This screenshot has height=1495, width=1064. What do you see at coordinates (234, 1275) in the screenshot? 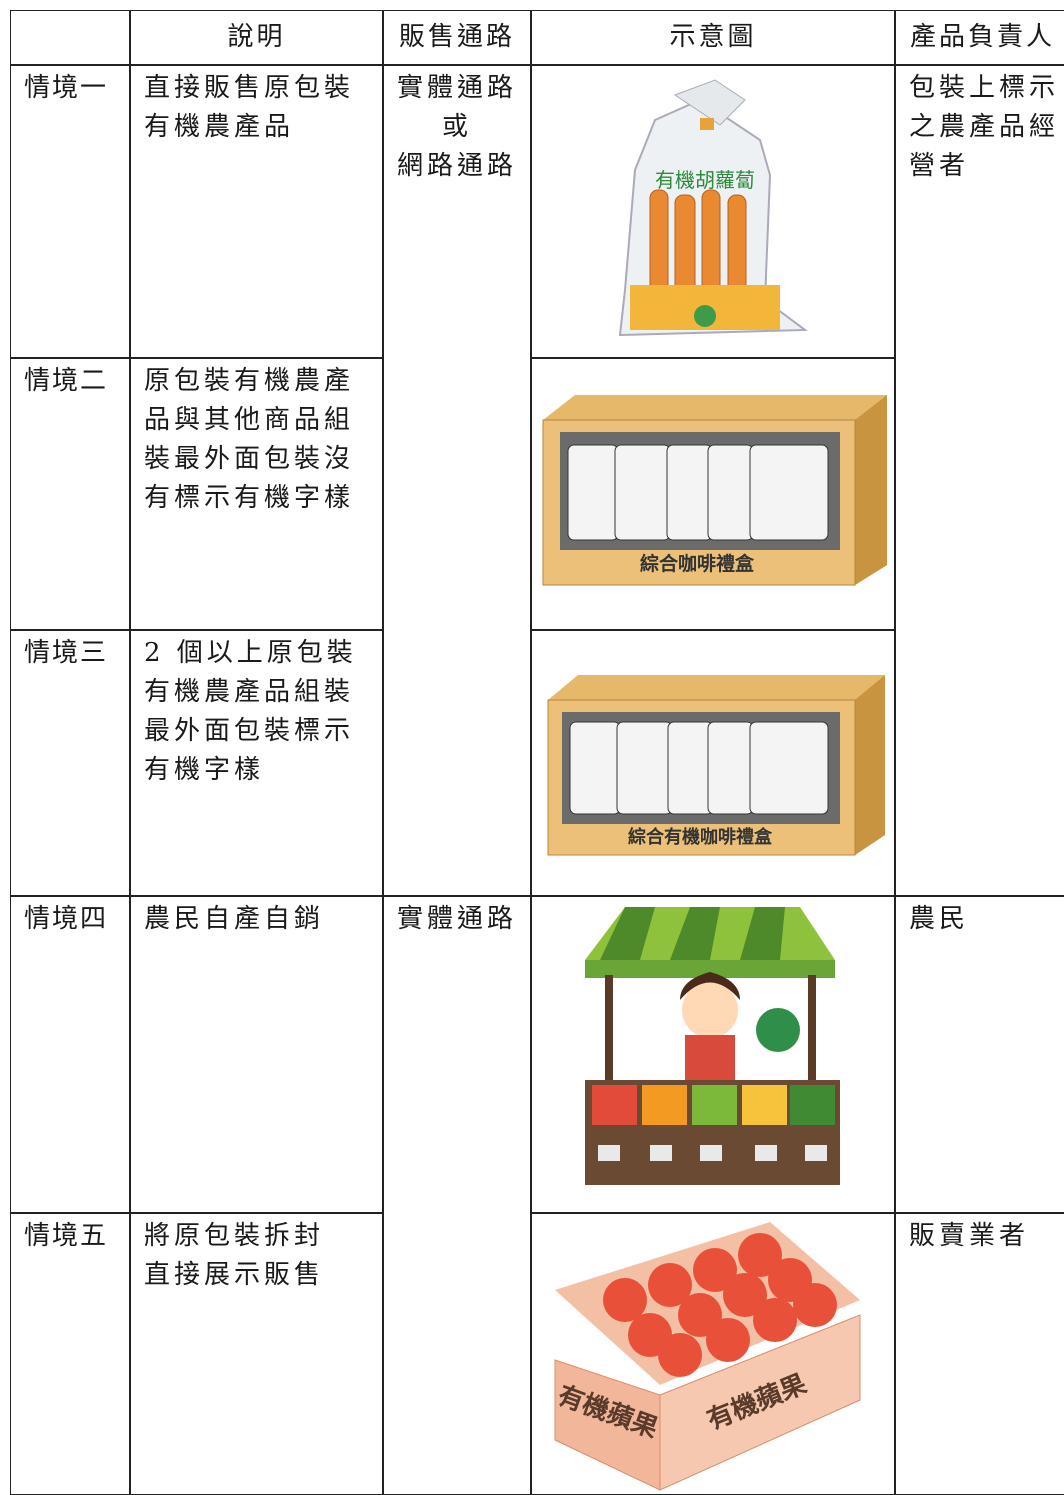
I see `cell-text: 直接展示販售` at bounding box center [234, 1275].